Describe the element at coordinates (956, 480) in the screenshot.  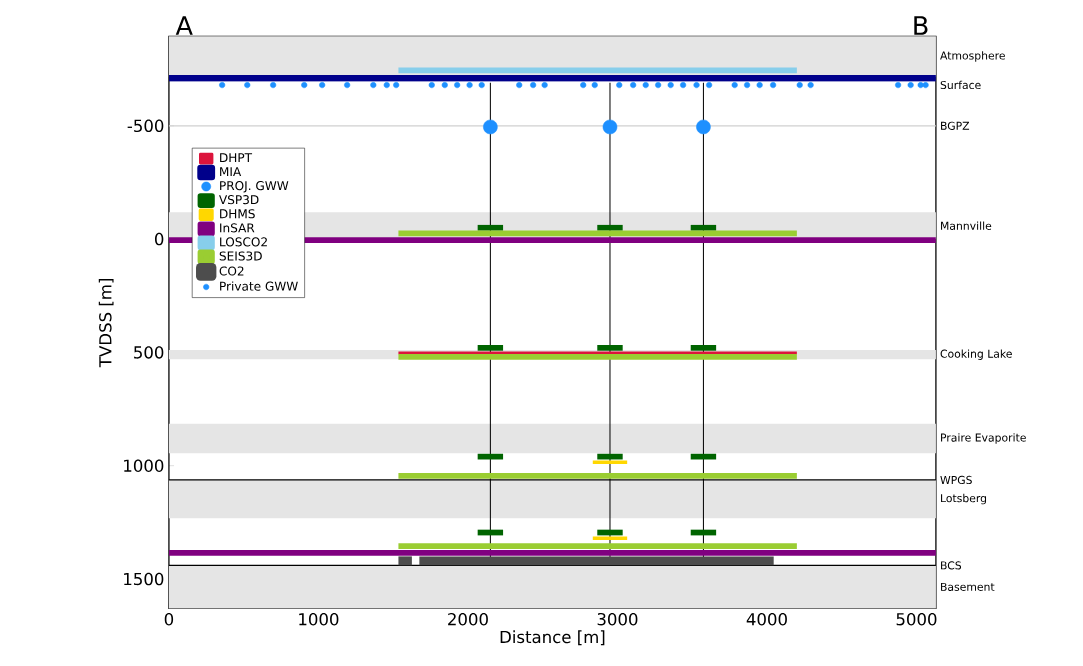
I see `ref-line-label: WPGS` at that location.